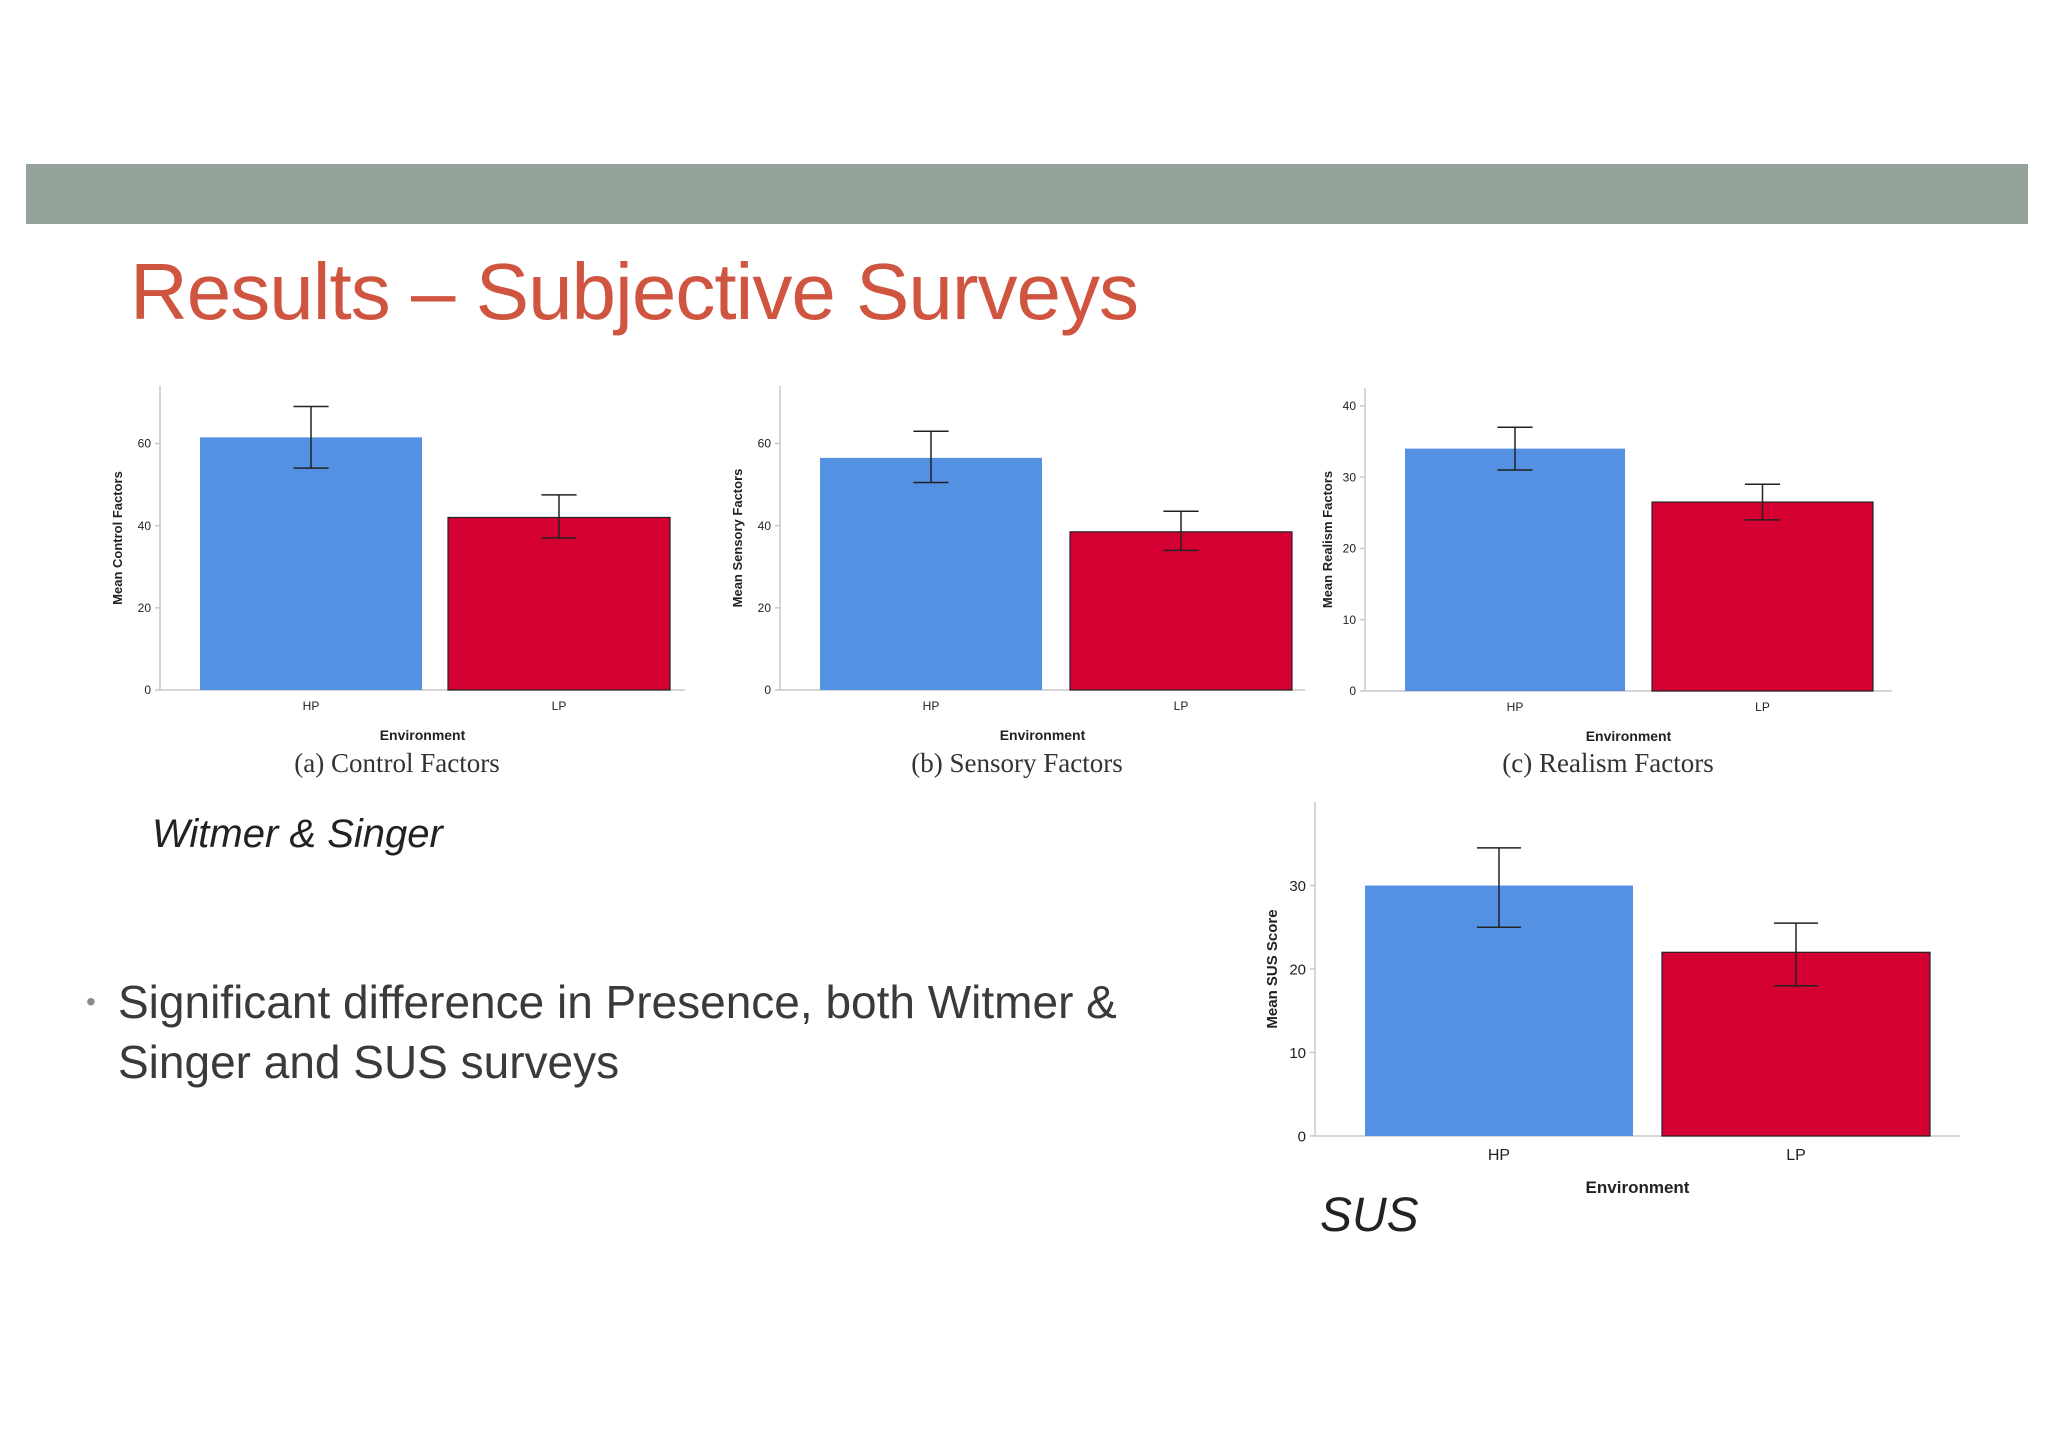  I want to click on caption-sensory-factors: (b) Sensory Factors, so click(1017, 763).